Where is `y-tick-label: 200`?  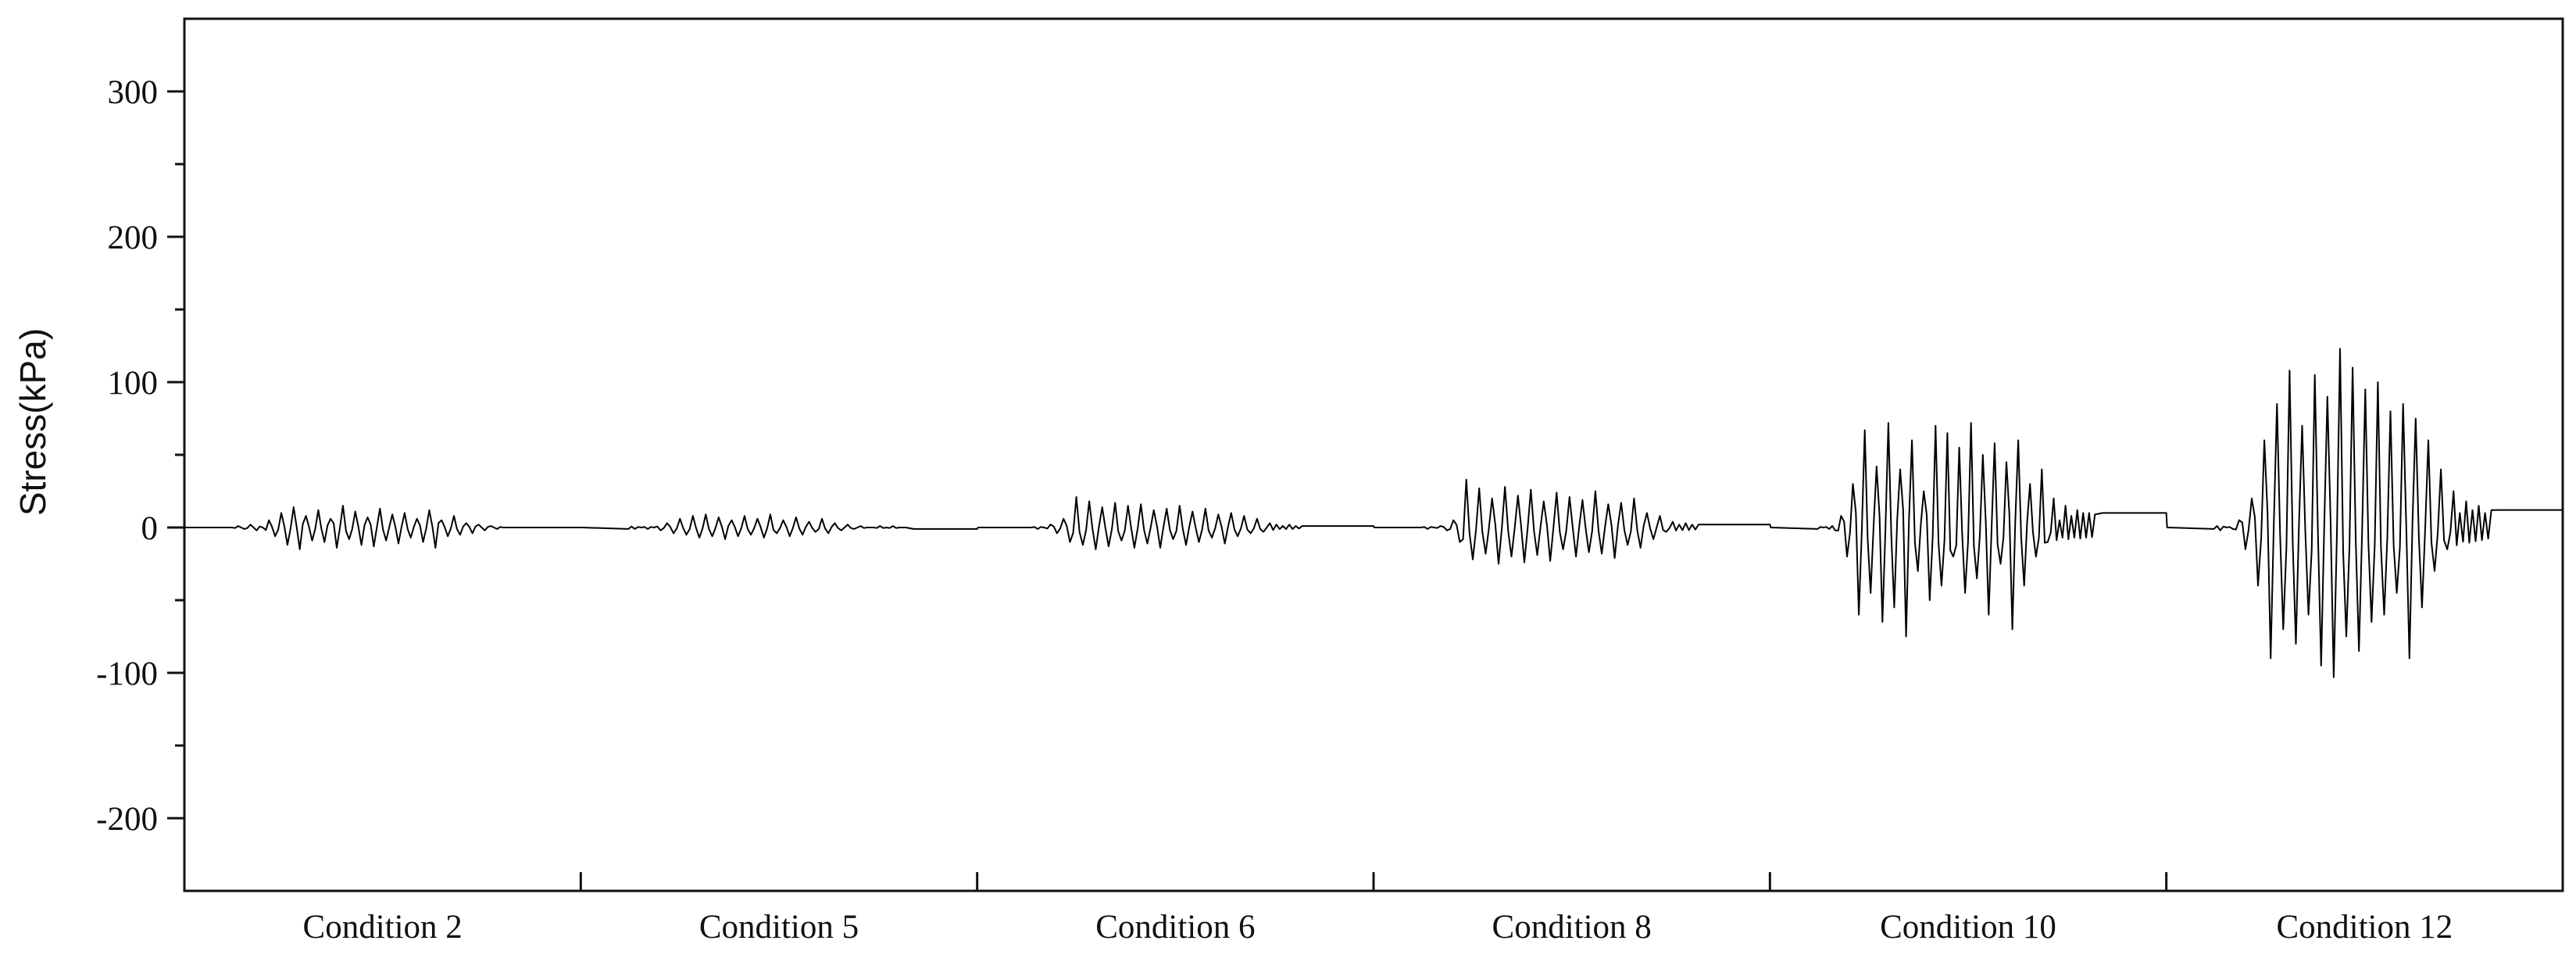 y-tick-label: 200 is located at coordinates (133, 238).